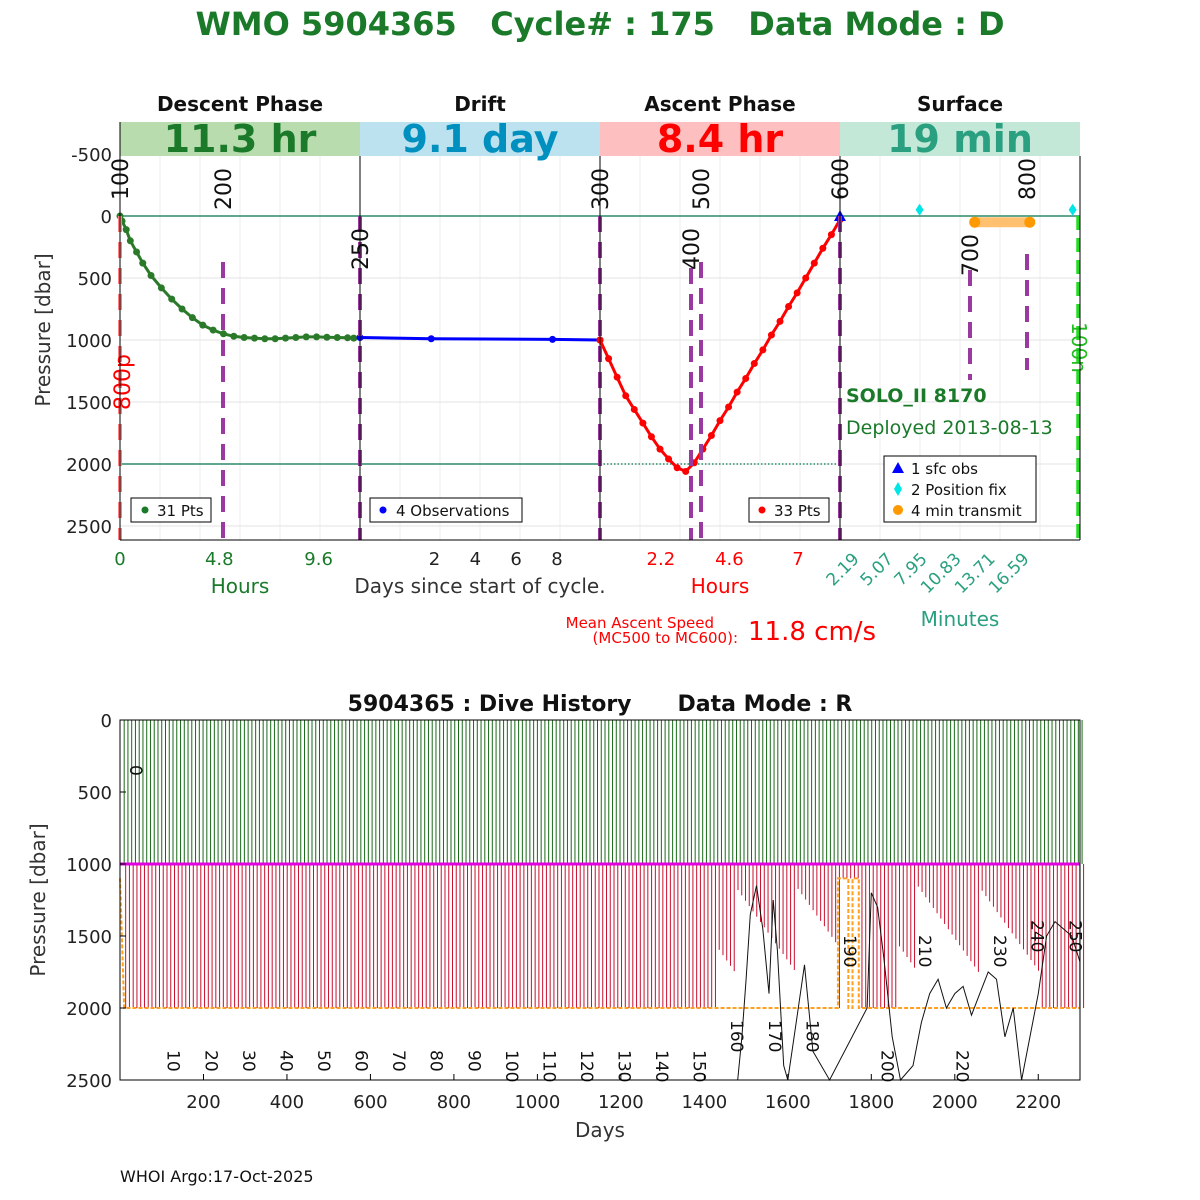  I want to click on surface-minutes-label: Minutes, so click(960, 619).